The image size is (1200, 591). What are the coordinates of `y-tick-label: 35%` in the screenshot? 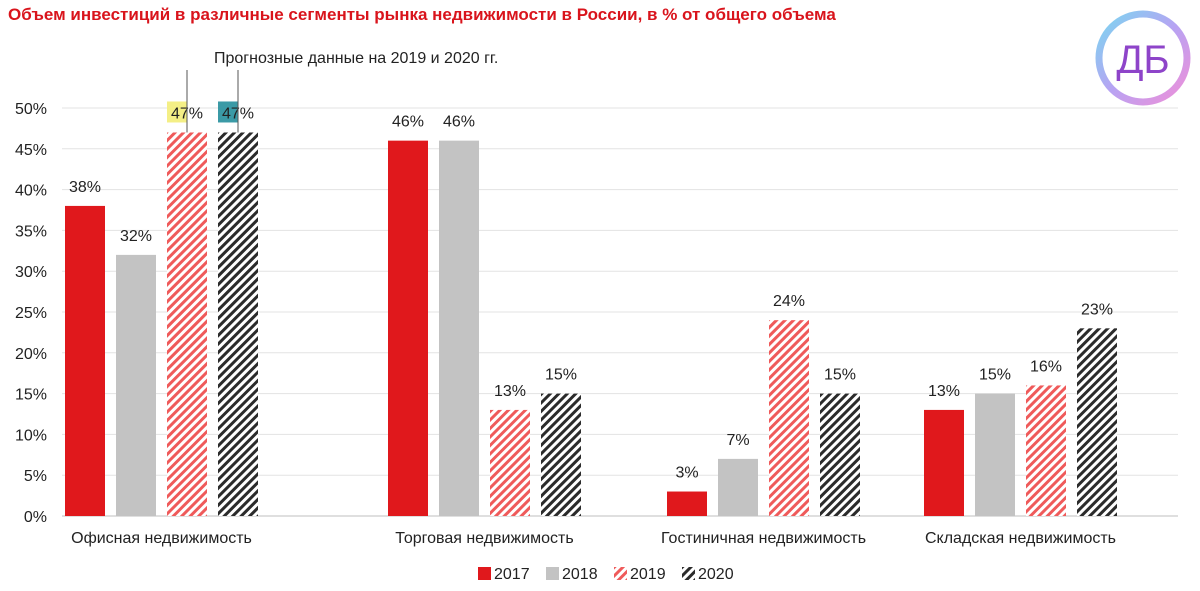 It's located at (31, 231).